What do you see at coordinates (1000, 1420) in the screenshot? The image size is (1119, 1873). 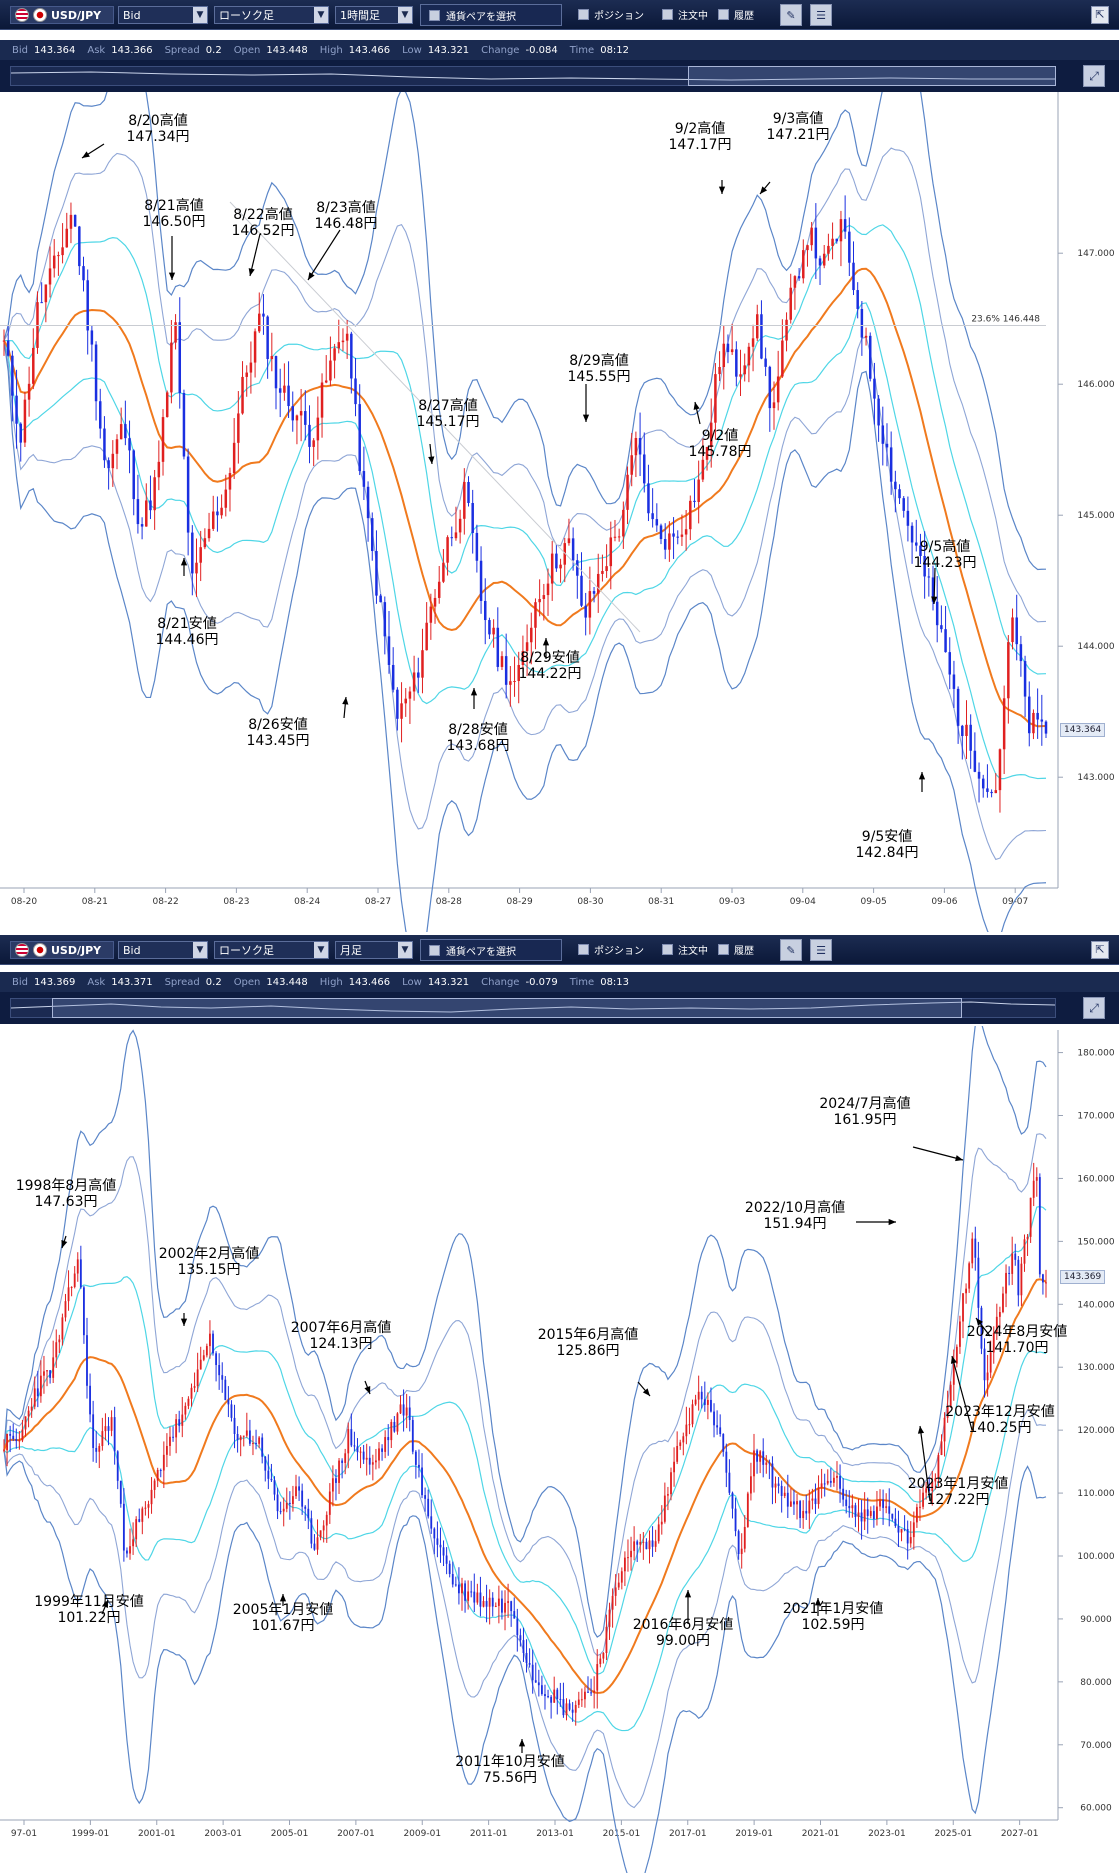 I see `annotation-label: 2023年12月安値 140.25円` at bounding box center [1000, 1420].